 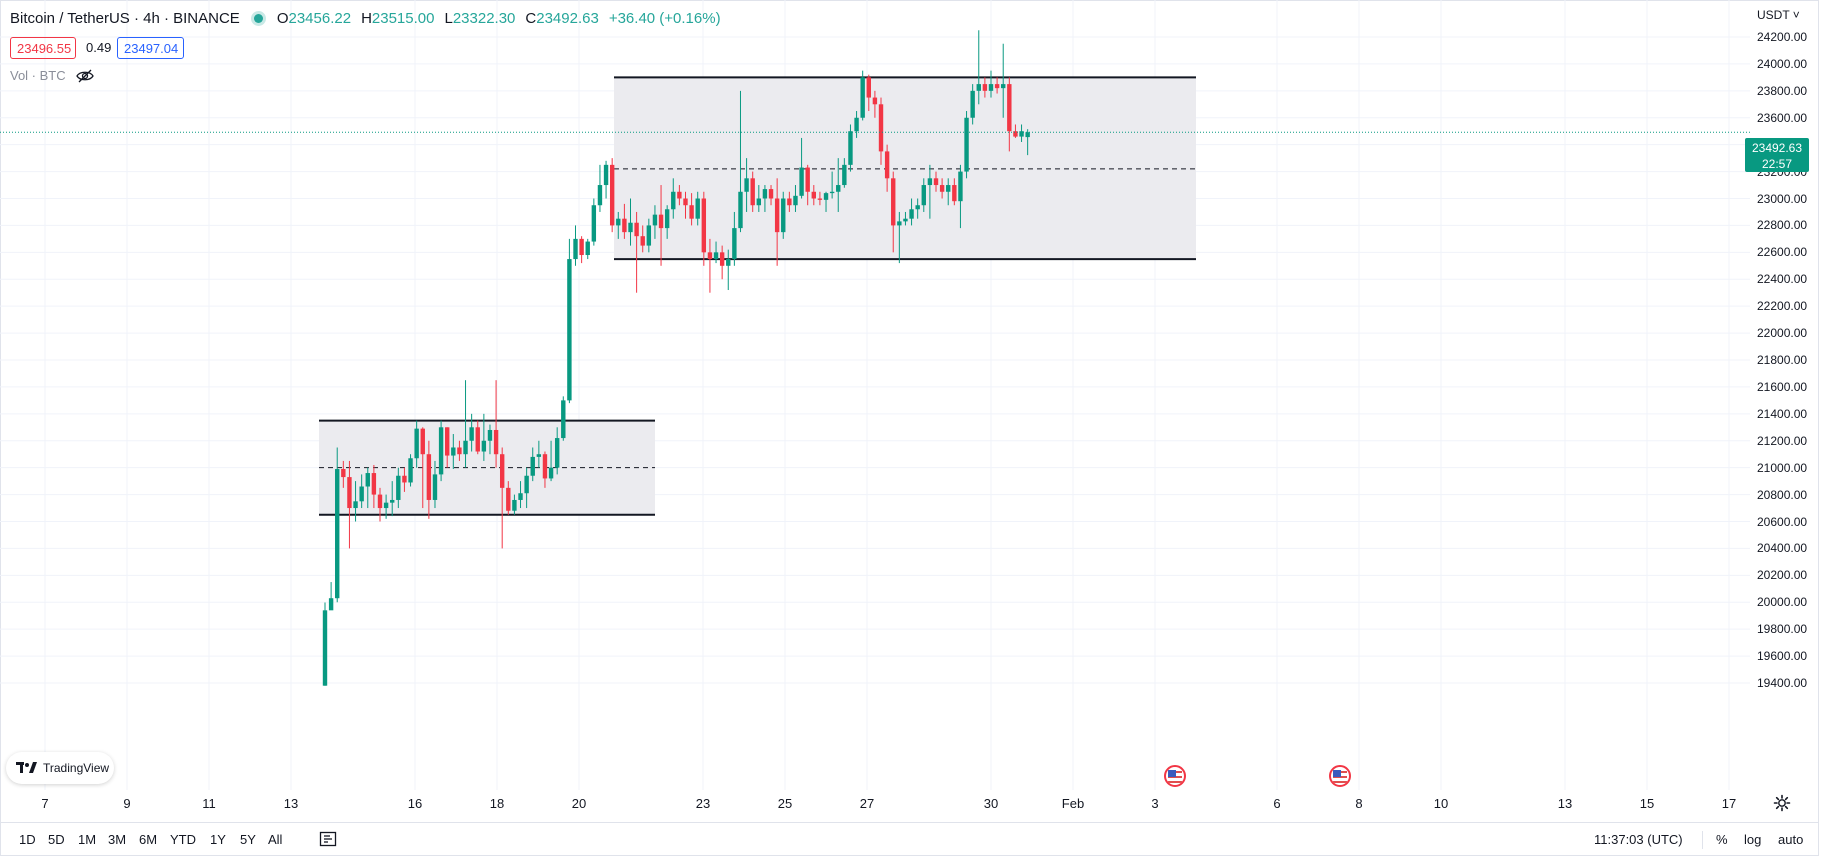 What do you see at coordinates (448, 18) in the screenshot?
I see `low-key: L` at bounding box center [448, 18].